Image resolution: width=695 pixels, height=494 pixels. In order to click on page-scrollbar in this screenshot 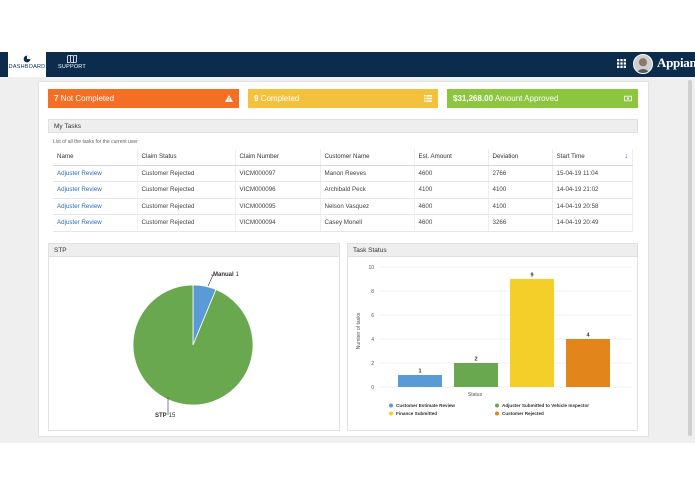, I will do `click(690, 258)`.